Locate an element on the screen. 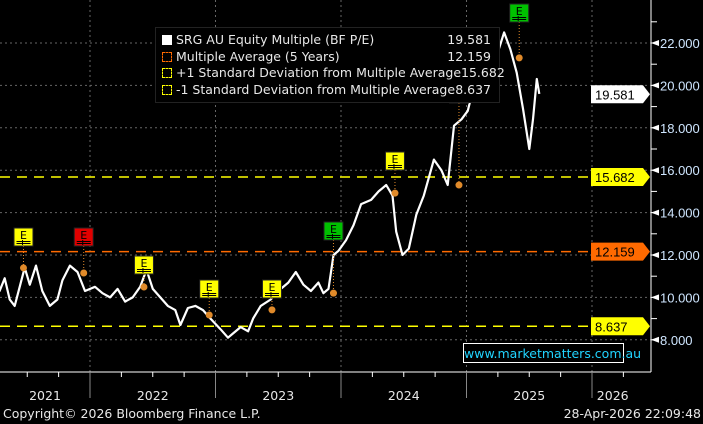 This screenshot has width=703, height=424. x-tick-label: 2025 is located at coordinates (529, 395).